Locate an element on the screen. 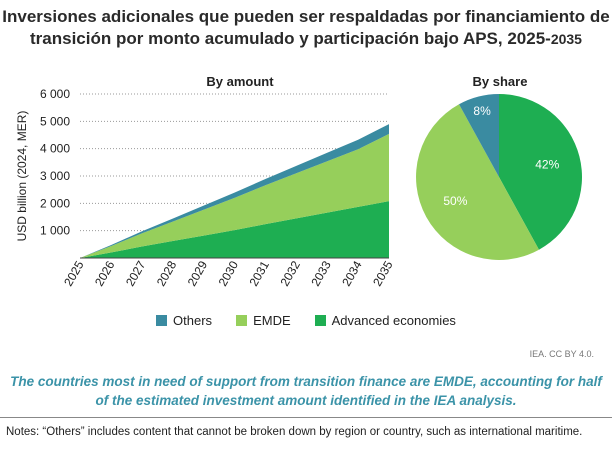 The height and width of the screenshot is (460, 612). y-tick-label: 2 000 is located at coordinates (55, 203).